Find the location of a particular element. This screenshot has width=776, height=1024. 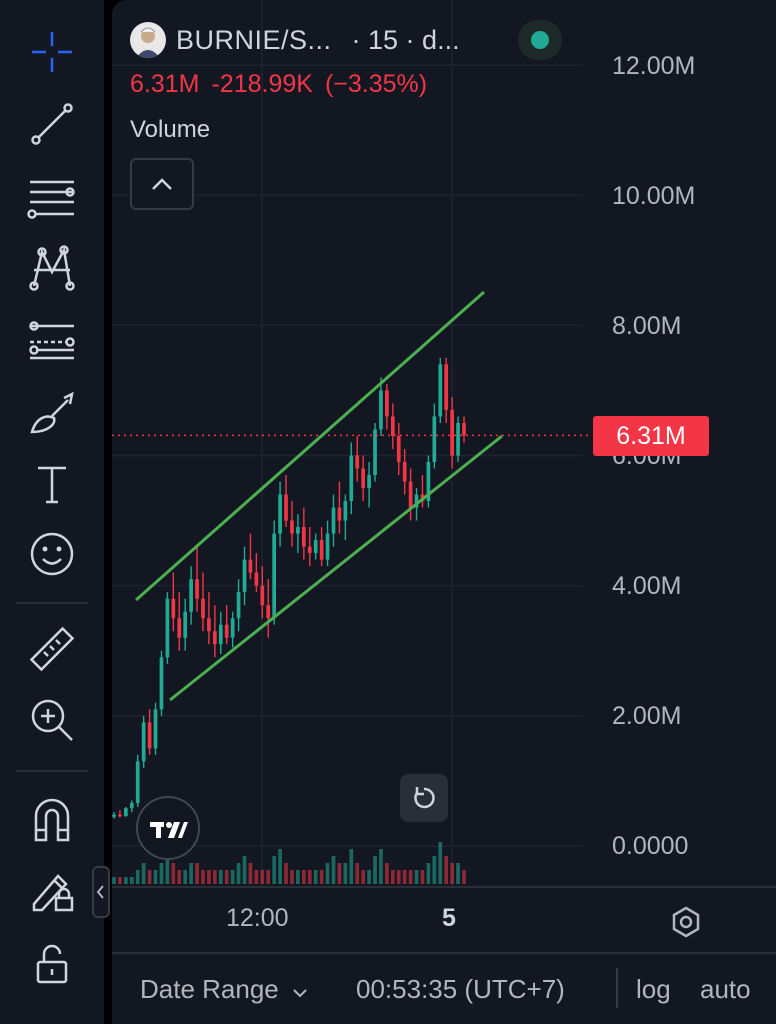

text-tool-icon is located at coordinates (52, 484).